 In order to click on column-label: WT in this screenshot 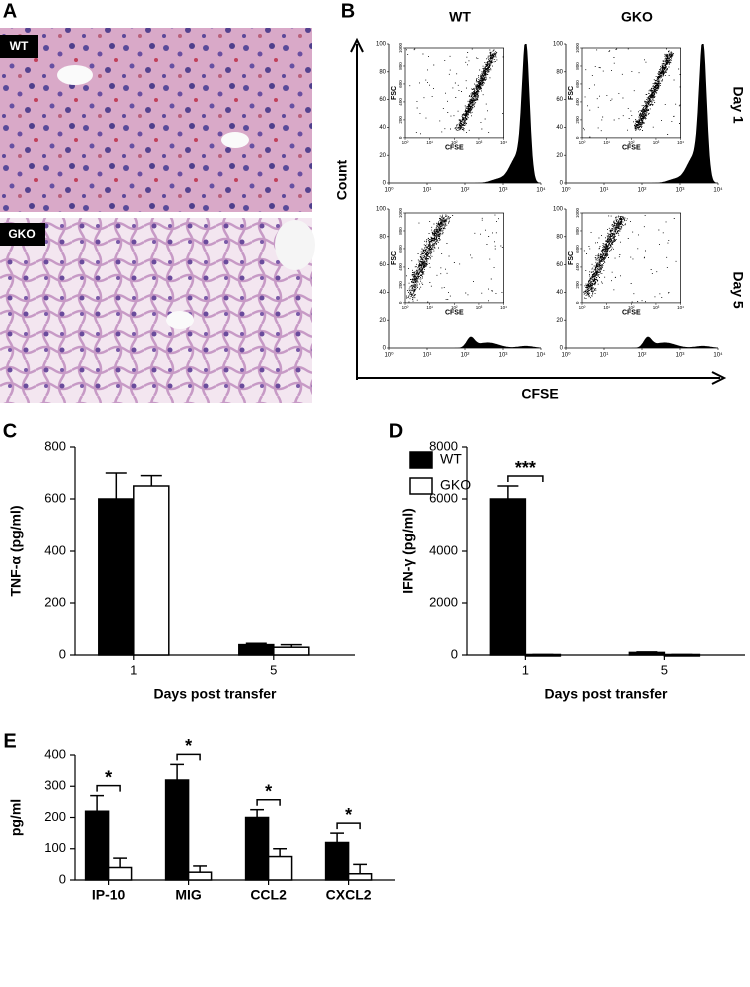, I will do `click(460, 17)`.